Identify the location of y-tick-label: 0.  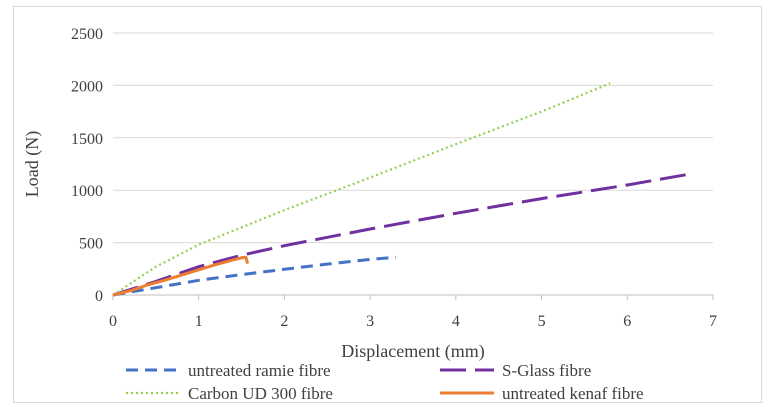
(99, 296).